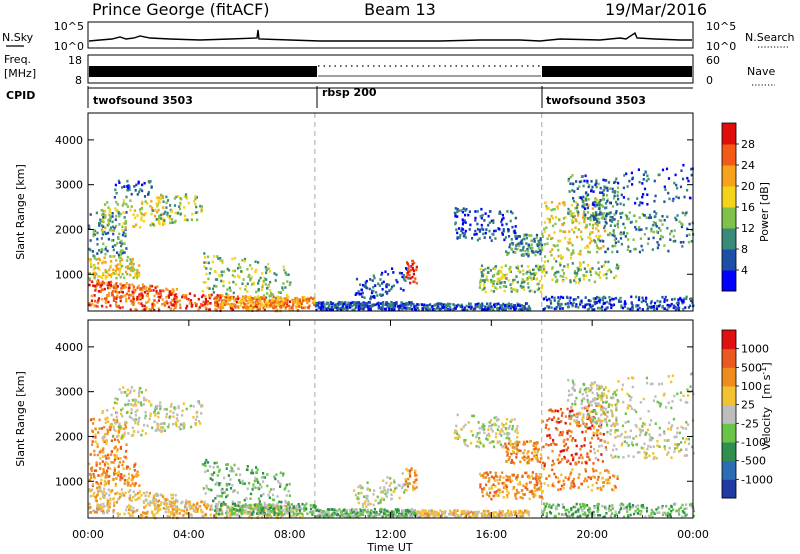 The height and width of the screenshot is (554, 800). I want to click on freq-panel-frame, so click(390, 69).